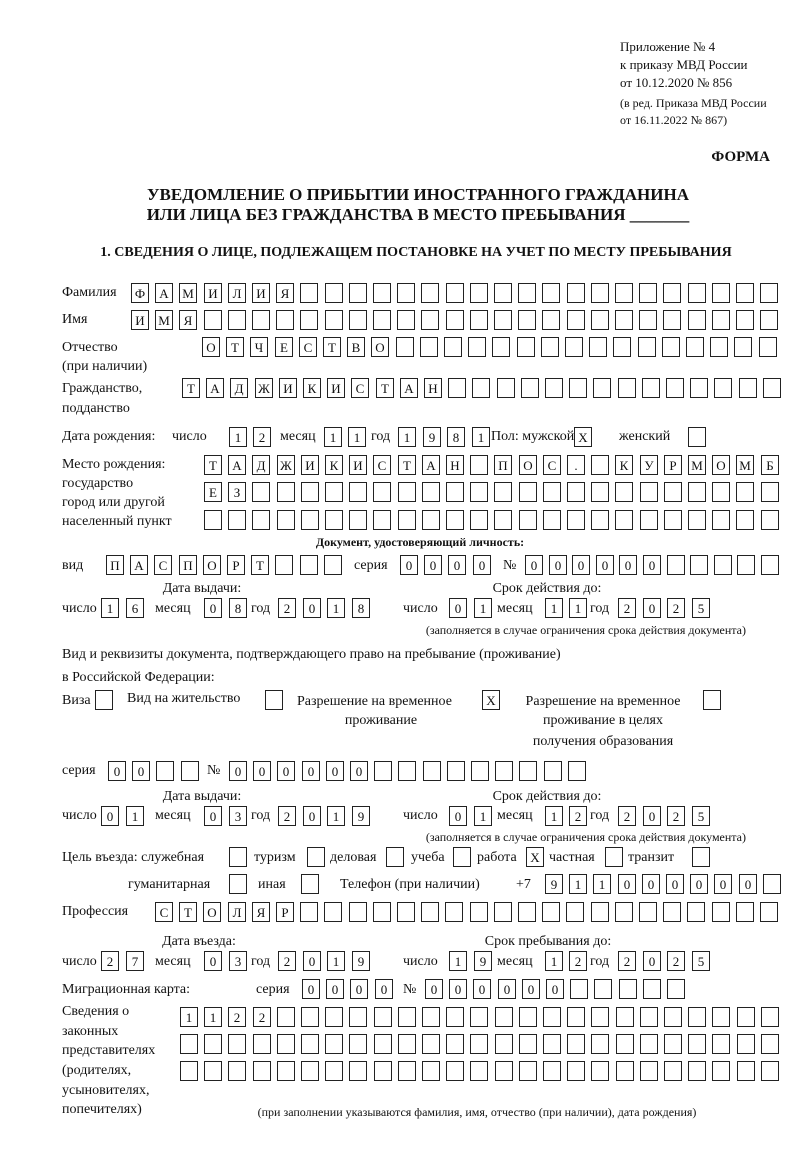 The height and width of the screenshot is (1163, 800). What do you see at coordinates (286, 465) in the screenshot?
I see `birth-place-1-cell: Ж` at bounding box center [286, 465].